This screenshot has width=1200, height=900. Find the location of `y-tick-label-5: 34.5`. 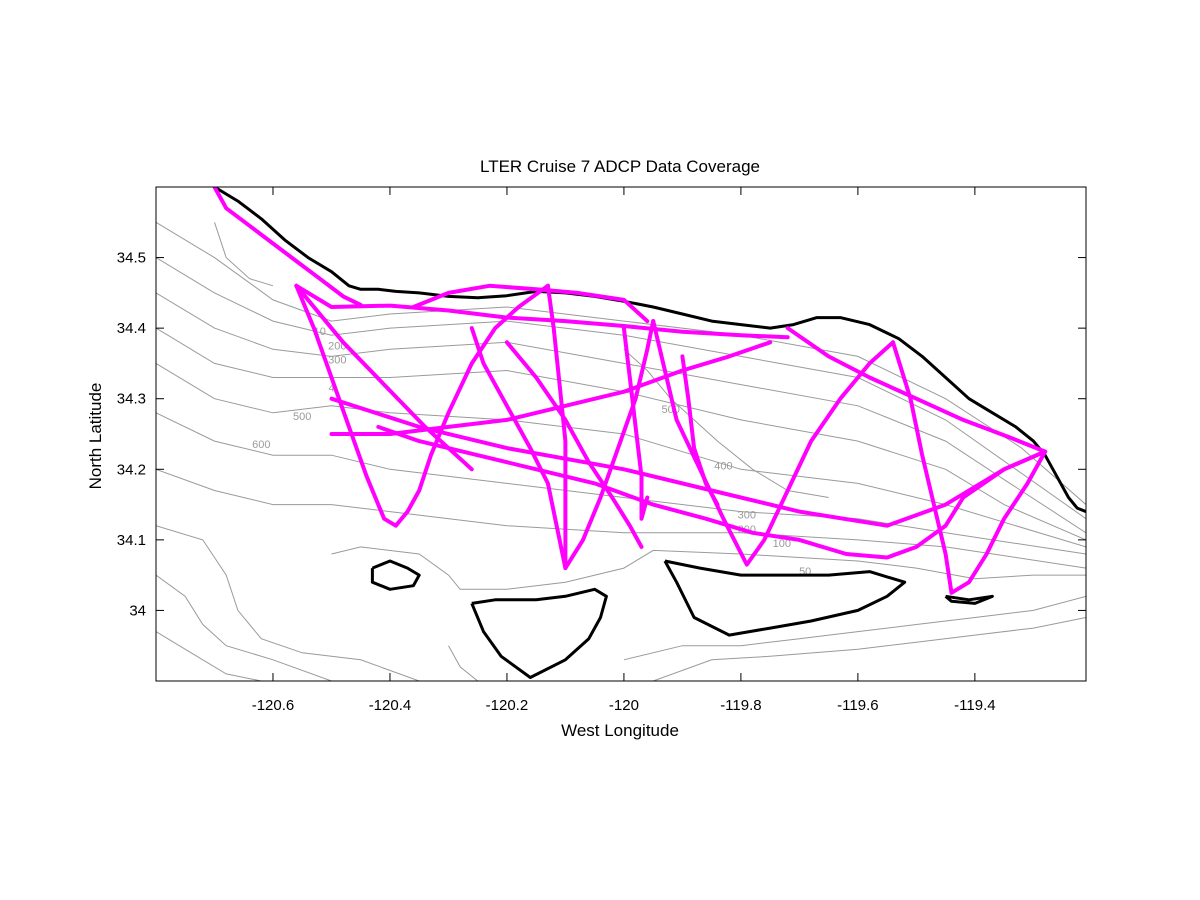

y-tick-label-5: 34.5 is located at coordinates (131, 258).